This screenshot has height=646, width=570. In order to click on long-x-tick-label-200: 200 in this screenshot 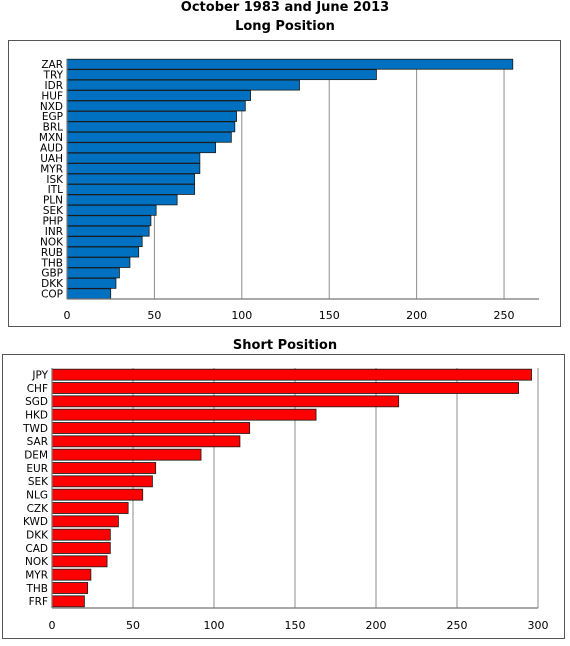, I will do `click(416, 315)`.